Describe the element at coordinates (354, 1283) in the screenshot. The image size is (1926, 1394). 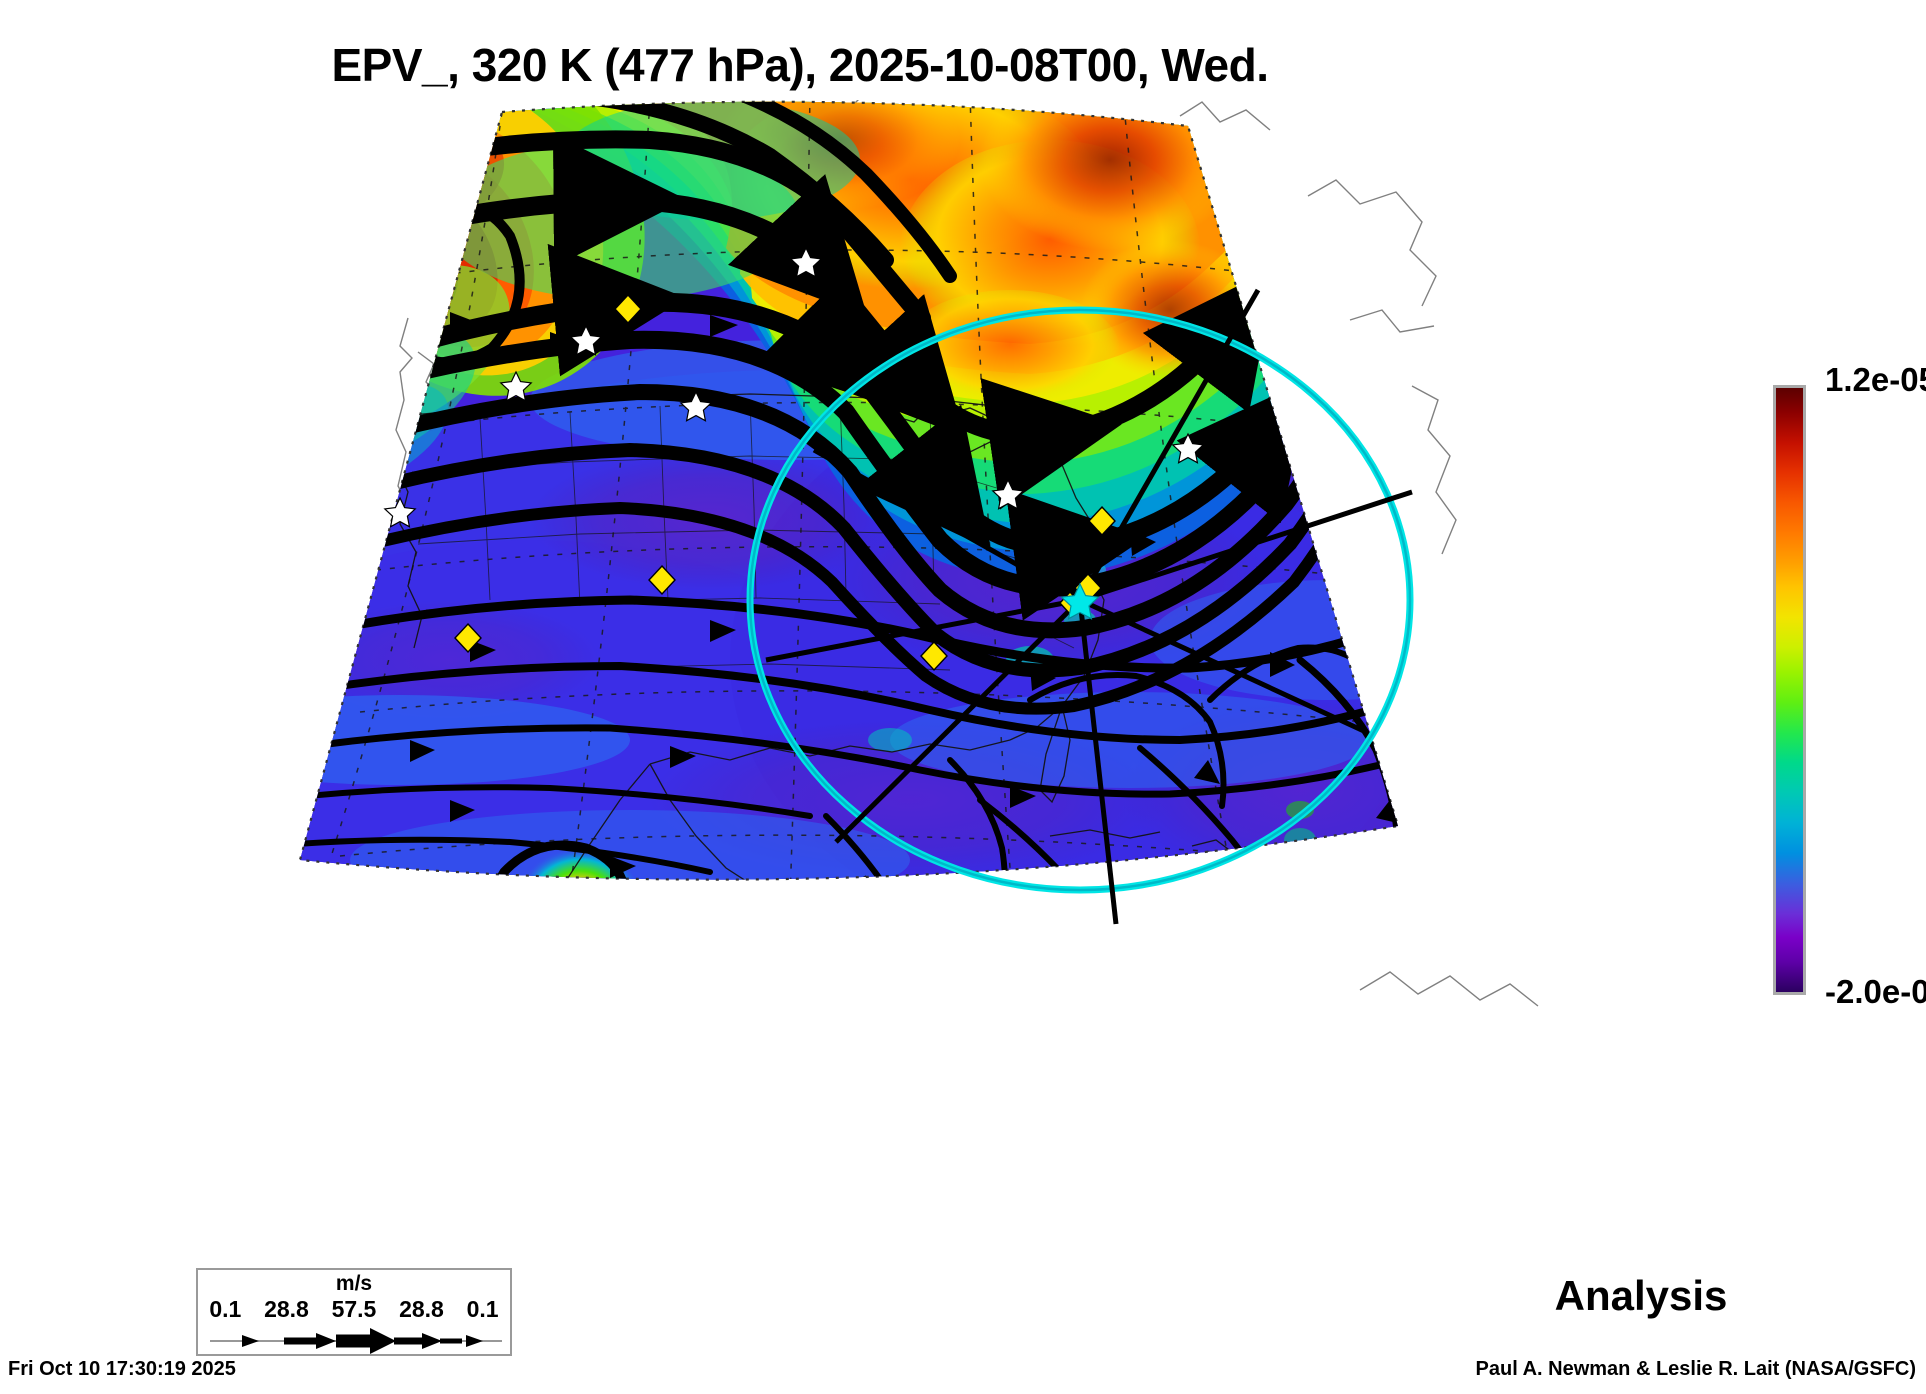
I see `wind-scale-units: m/s` at that location.